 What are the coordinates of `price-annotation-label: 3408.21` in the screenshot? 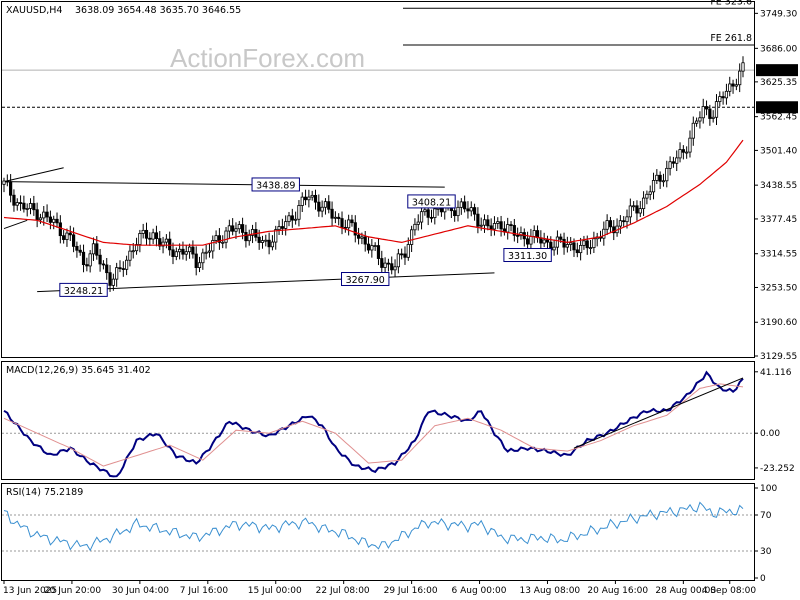 It's located at (431, 202).